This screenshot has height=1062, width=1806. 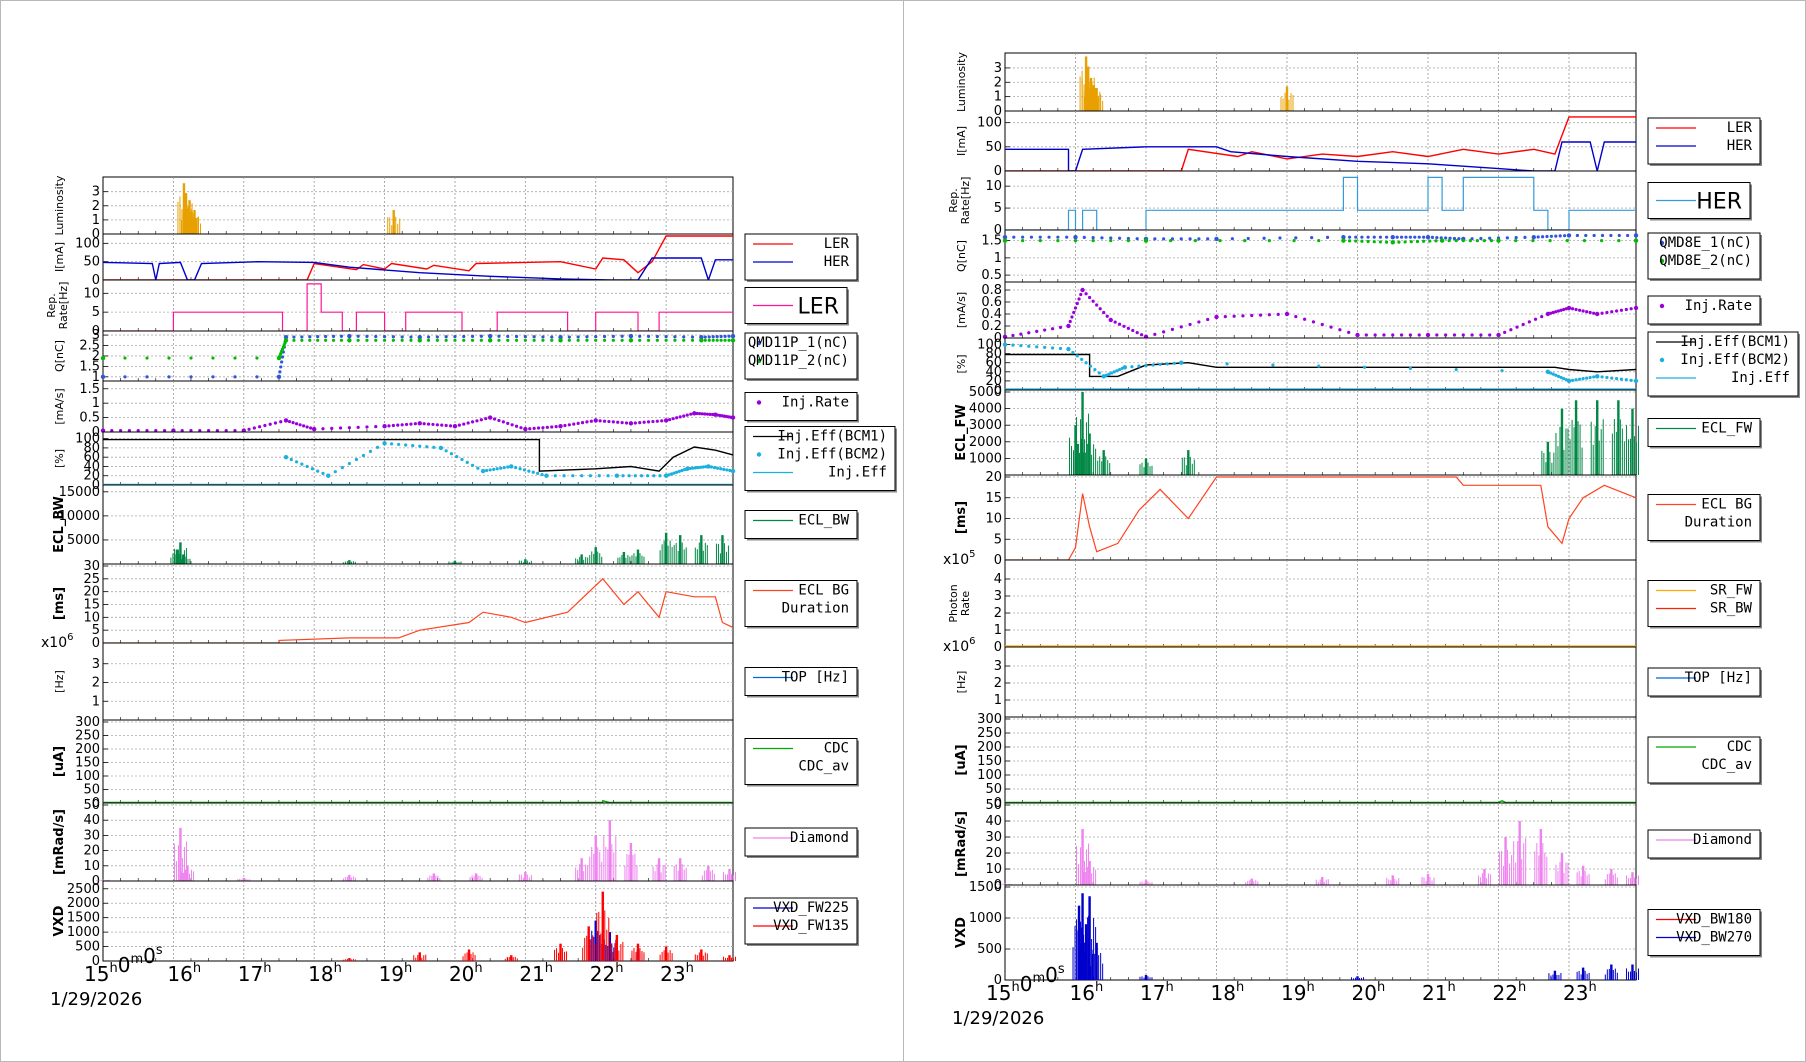 What do you see at coordinates (1015, 987) in the screenshot?
I see `x-first-unit: h` at bounding box center [1015, 987].